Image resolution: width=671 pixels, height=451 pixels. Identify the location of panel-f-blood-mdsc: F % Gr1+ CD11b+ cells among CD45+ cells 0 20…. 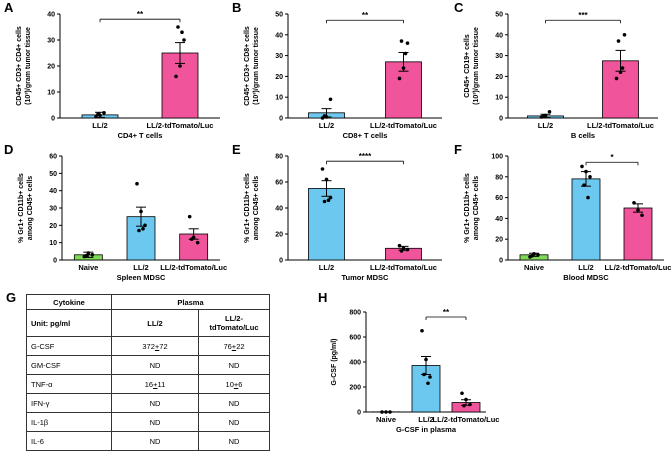
(560, 212).